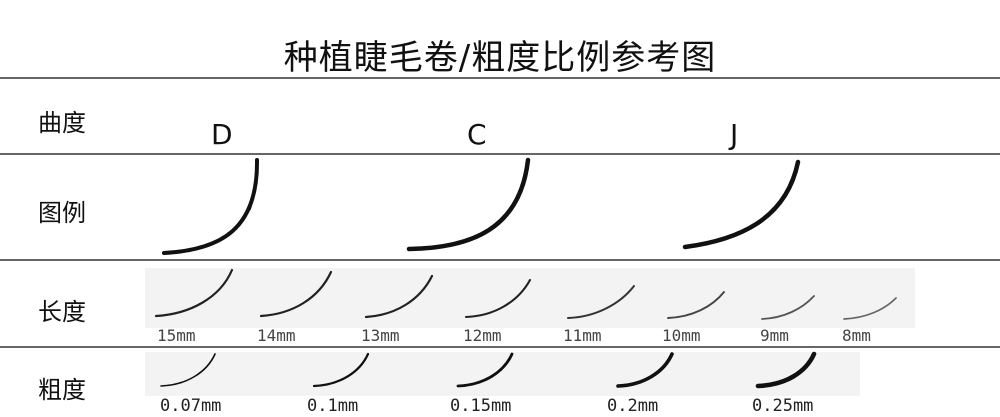 The height and width of the screenshot is (417, 1000). What do you see at coordinates (194, 293) in the screenshot?
I see `length-lash-15mm` at bounding box center [194, 293].